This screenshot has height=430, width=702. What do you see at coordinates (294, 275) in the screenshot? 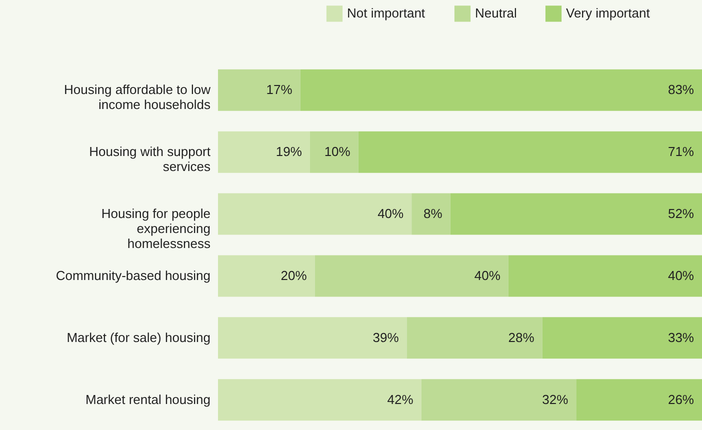
I see `data-label: 20%` at bounding box center [294, 275].